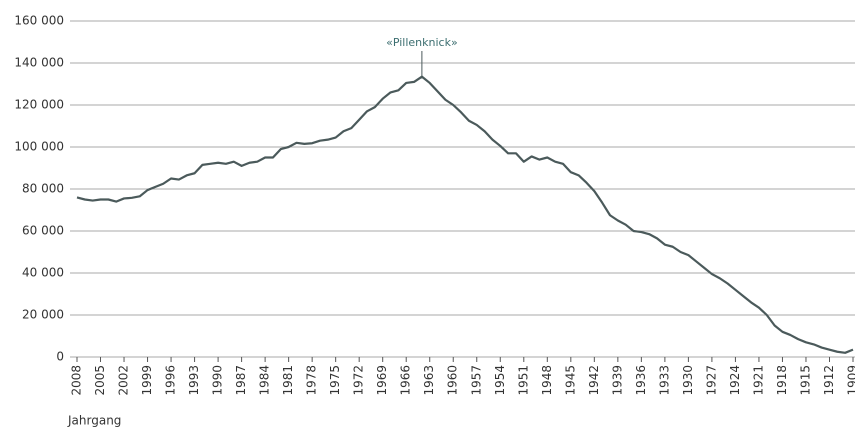  What do you see at coordinates (429, 380) in the screenshot?
I see `x-tick-label: 1963` at bounding box center [429, 380].